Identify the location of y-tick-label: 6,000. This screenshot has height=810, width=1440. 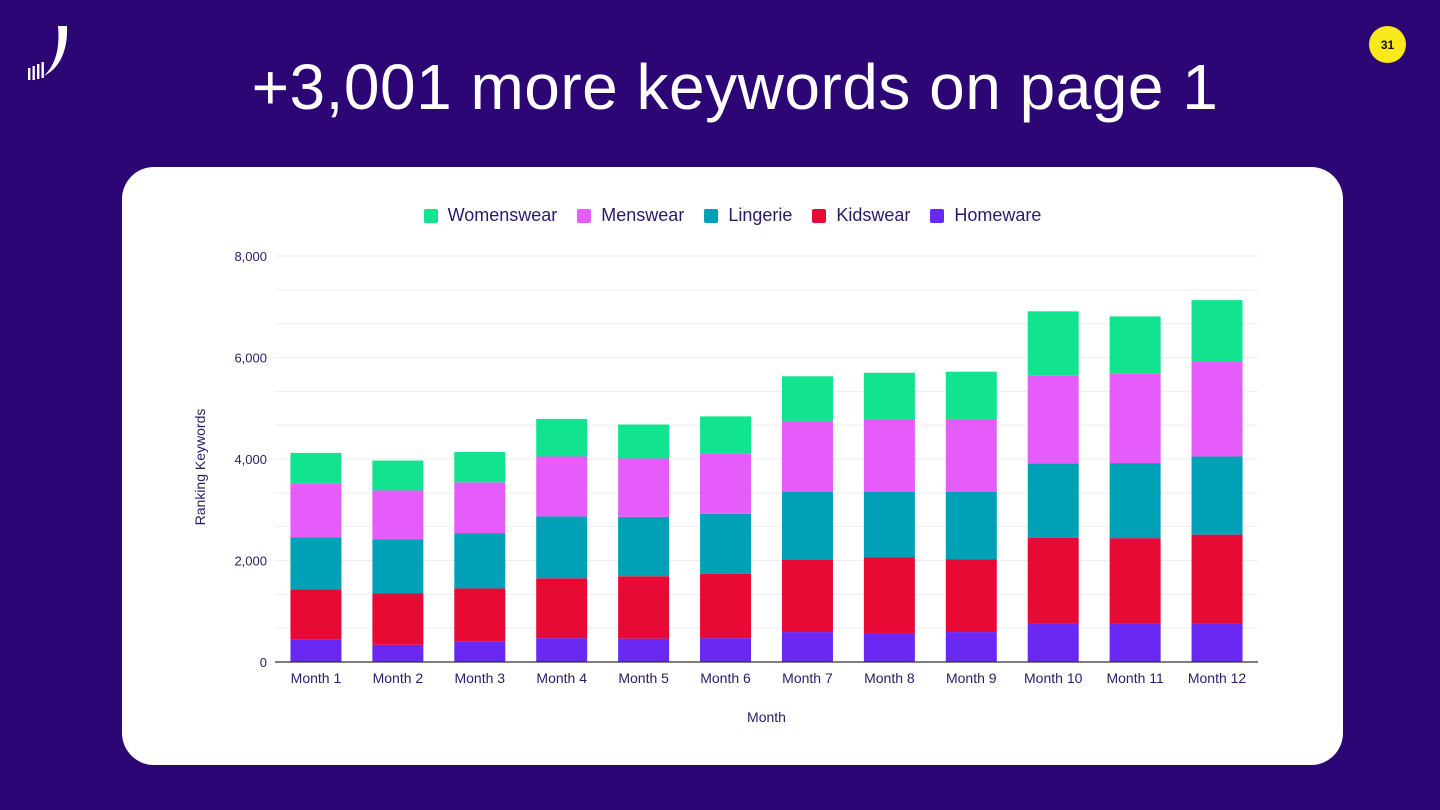
(250, 358).